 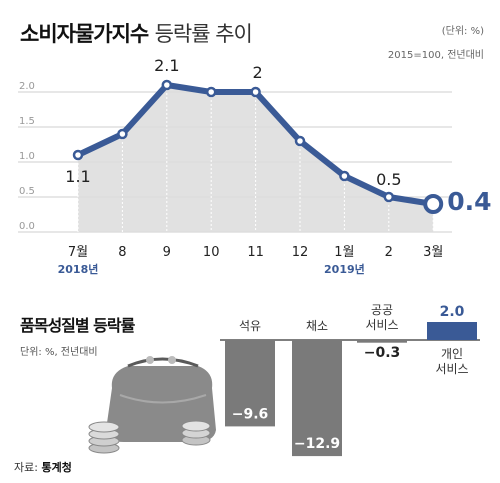 What do you see at coordinates (469, 201) in the screenshot?
I see `data-label: 0.4` at bounding box center [469, 201].